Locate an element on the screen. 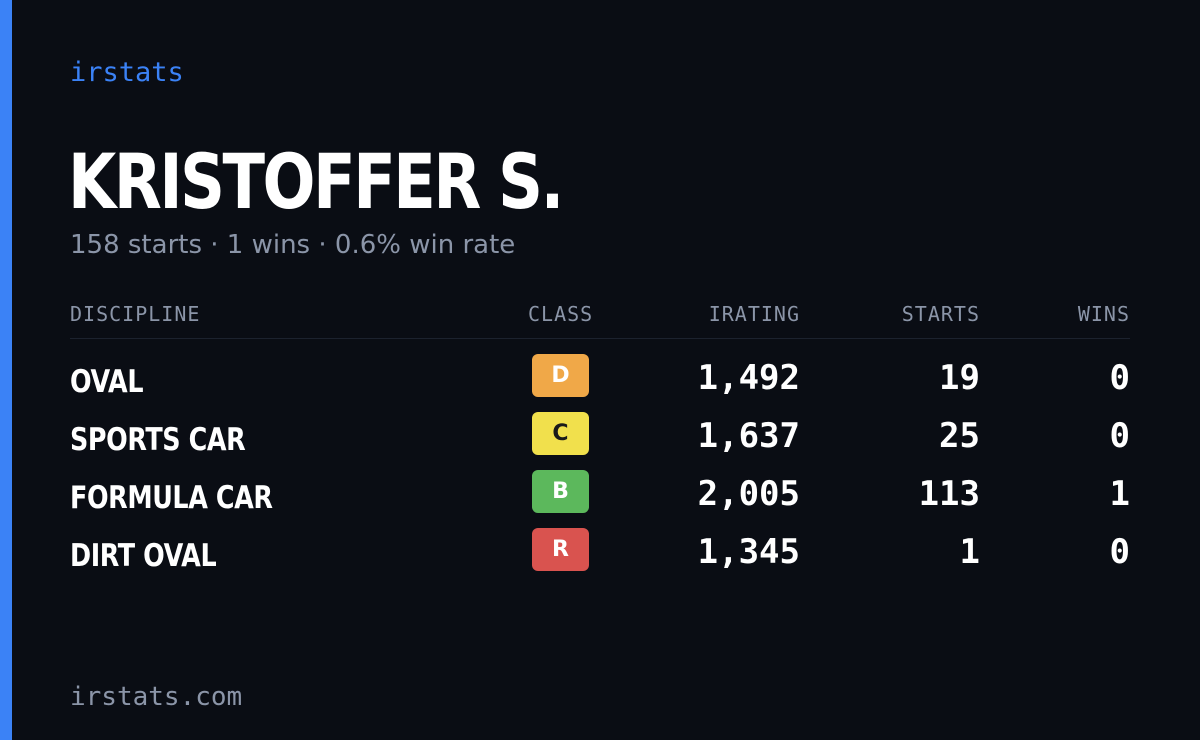 The image size is (1200, 740). license-class-badge: C is located at coordinates (560, 433).